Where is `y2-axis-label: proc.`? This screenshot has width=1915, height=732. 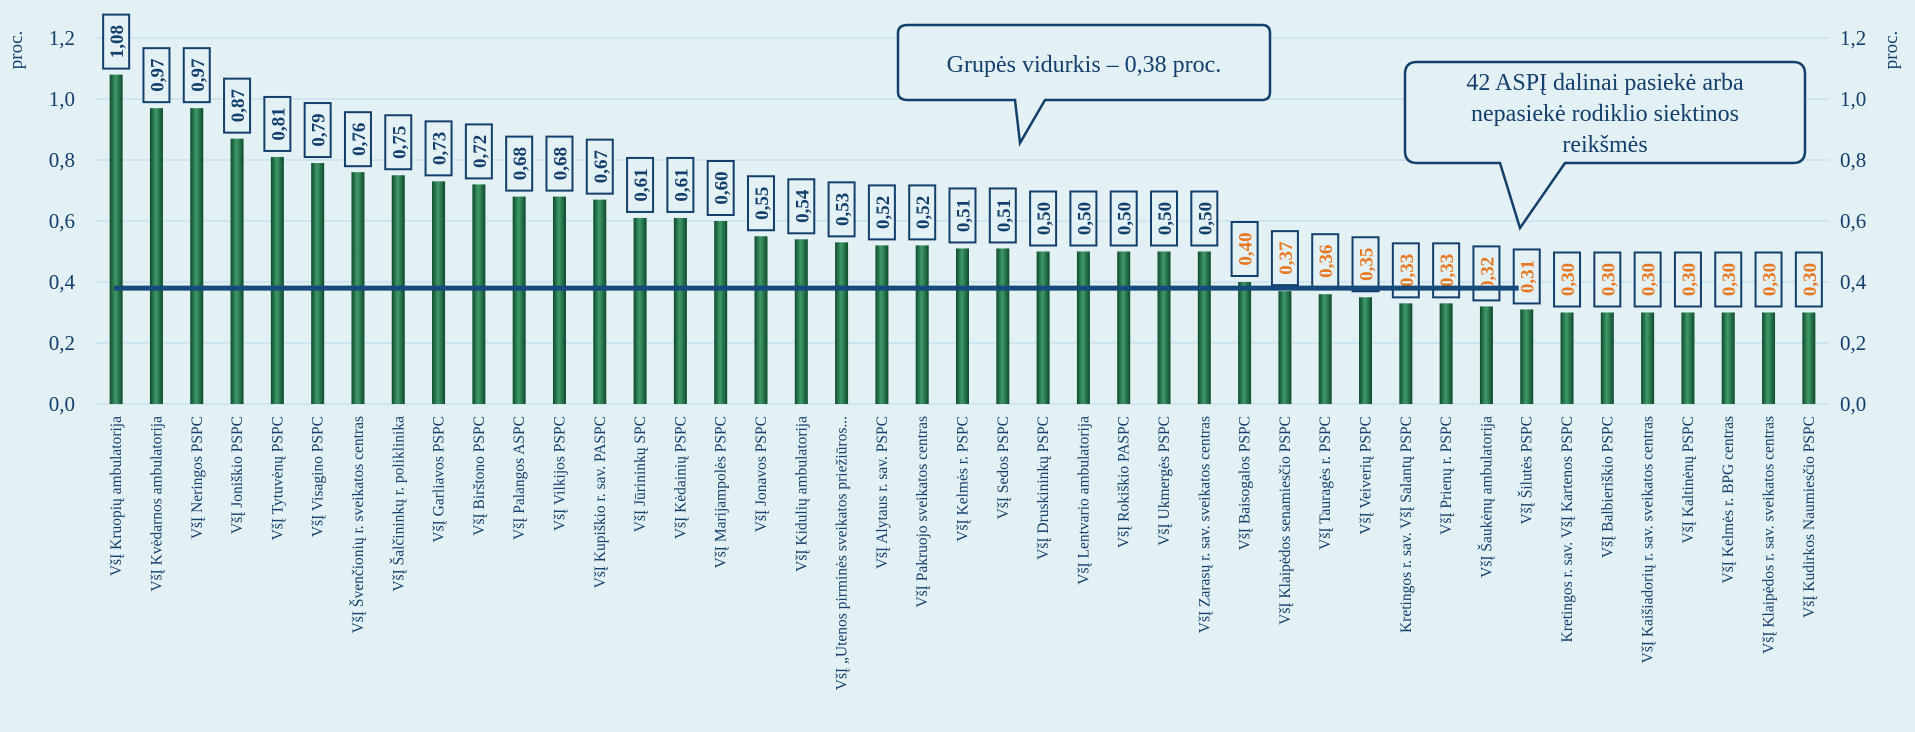 y2-axis-label: proc. is located at coordinates (1891, 50).